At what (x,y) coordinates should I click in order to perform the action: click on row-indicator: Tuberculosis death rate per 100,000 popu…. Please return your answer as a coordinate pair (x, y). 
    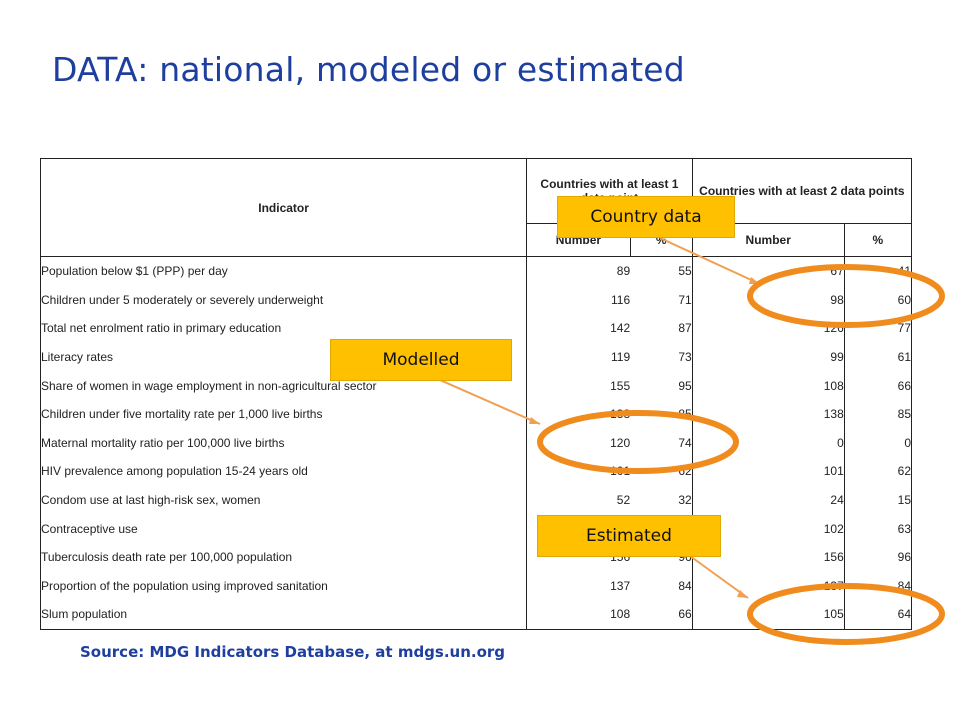
    Looking at the image, I should click on (283, 557).